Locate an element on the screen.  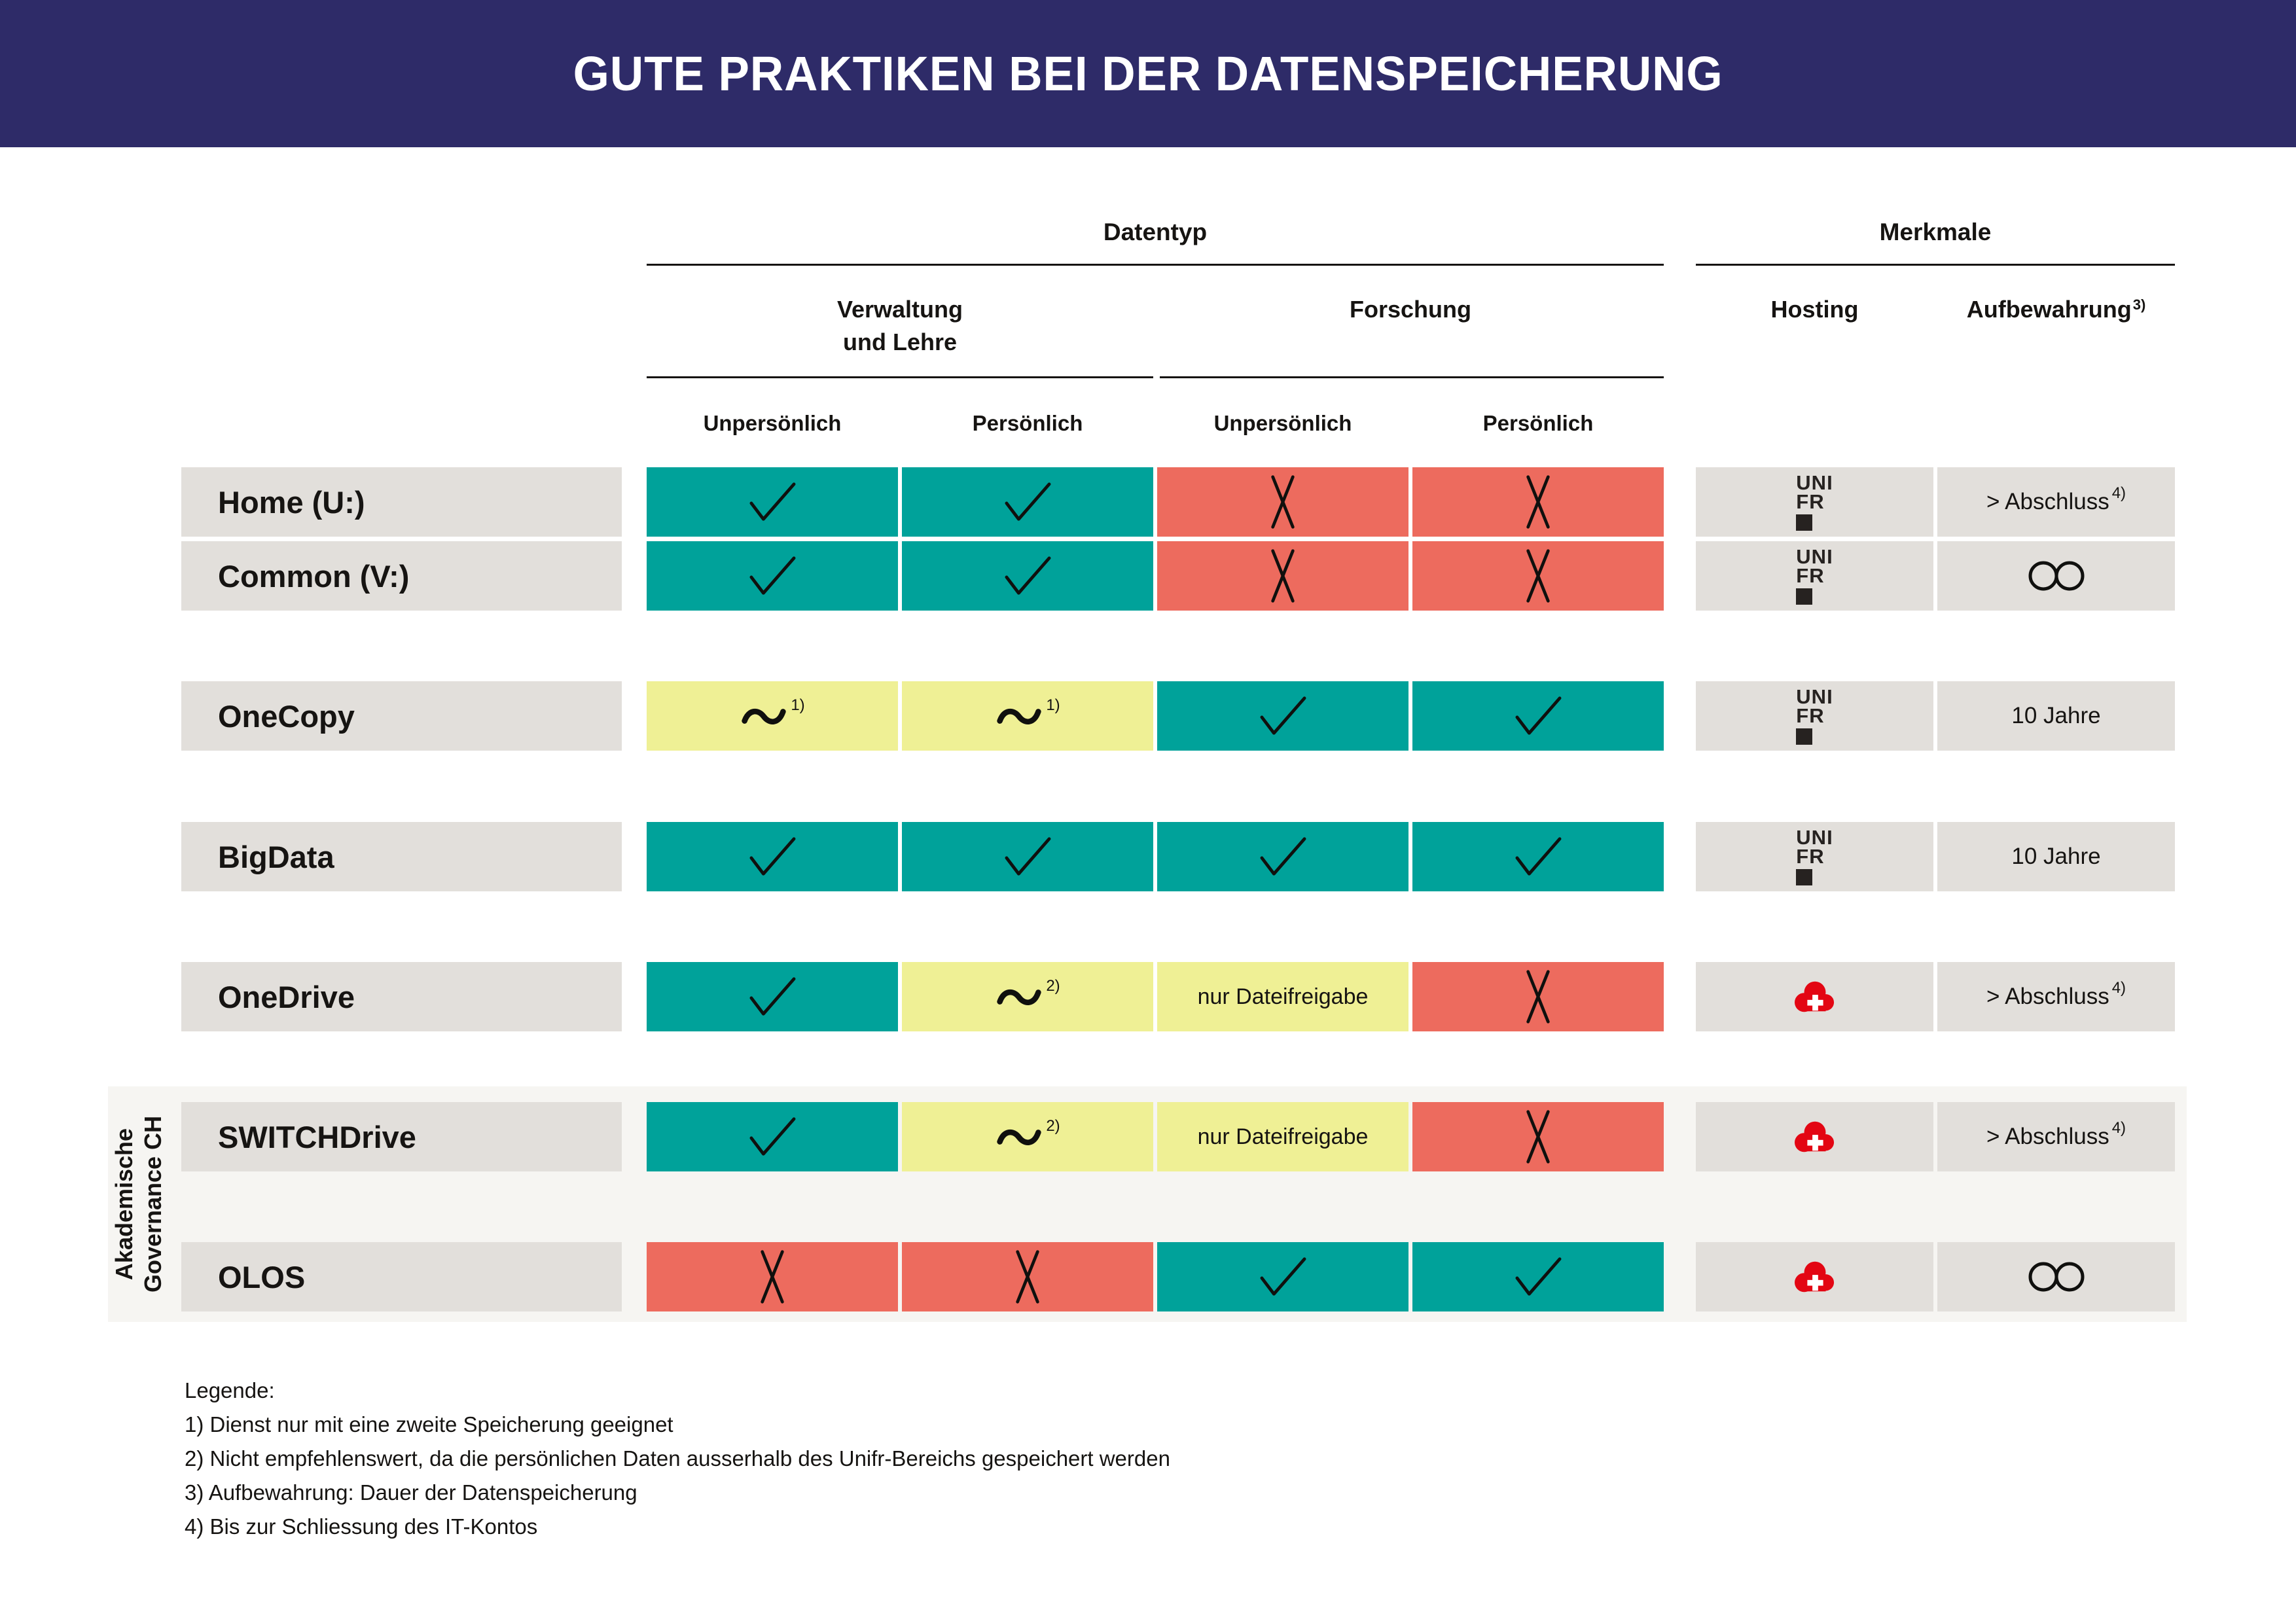
row-label-bigdata: BigData is located at coordinates (401, 857).